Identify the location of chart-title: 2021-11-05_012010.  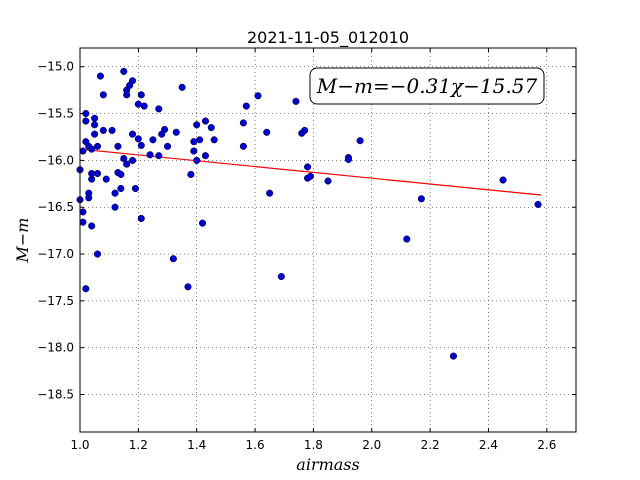
(328, 38).